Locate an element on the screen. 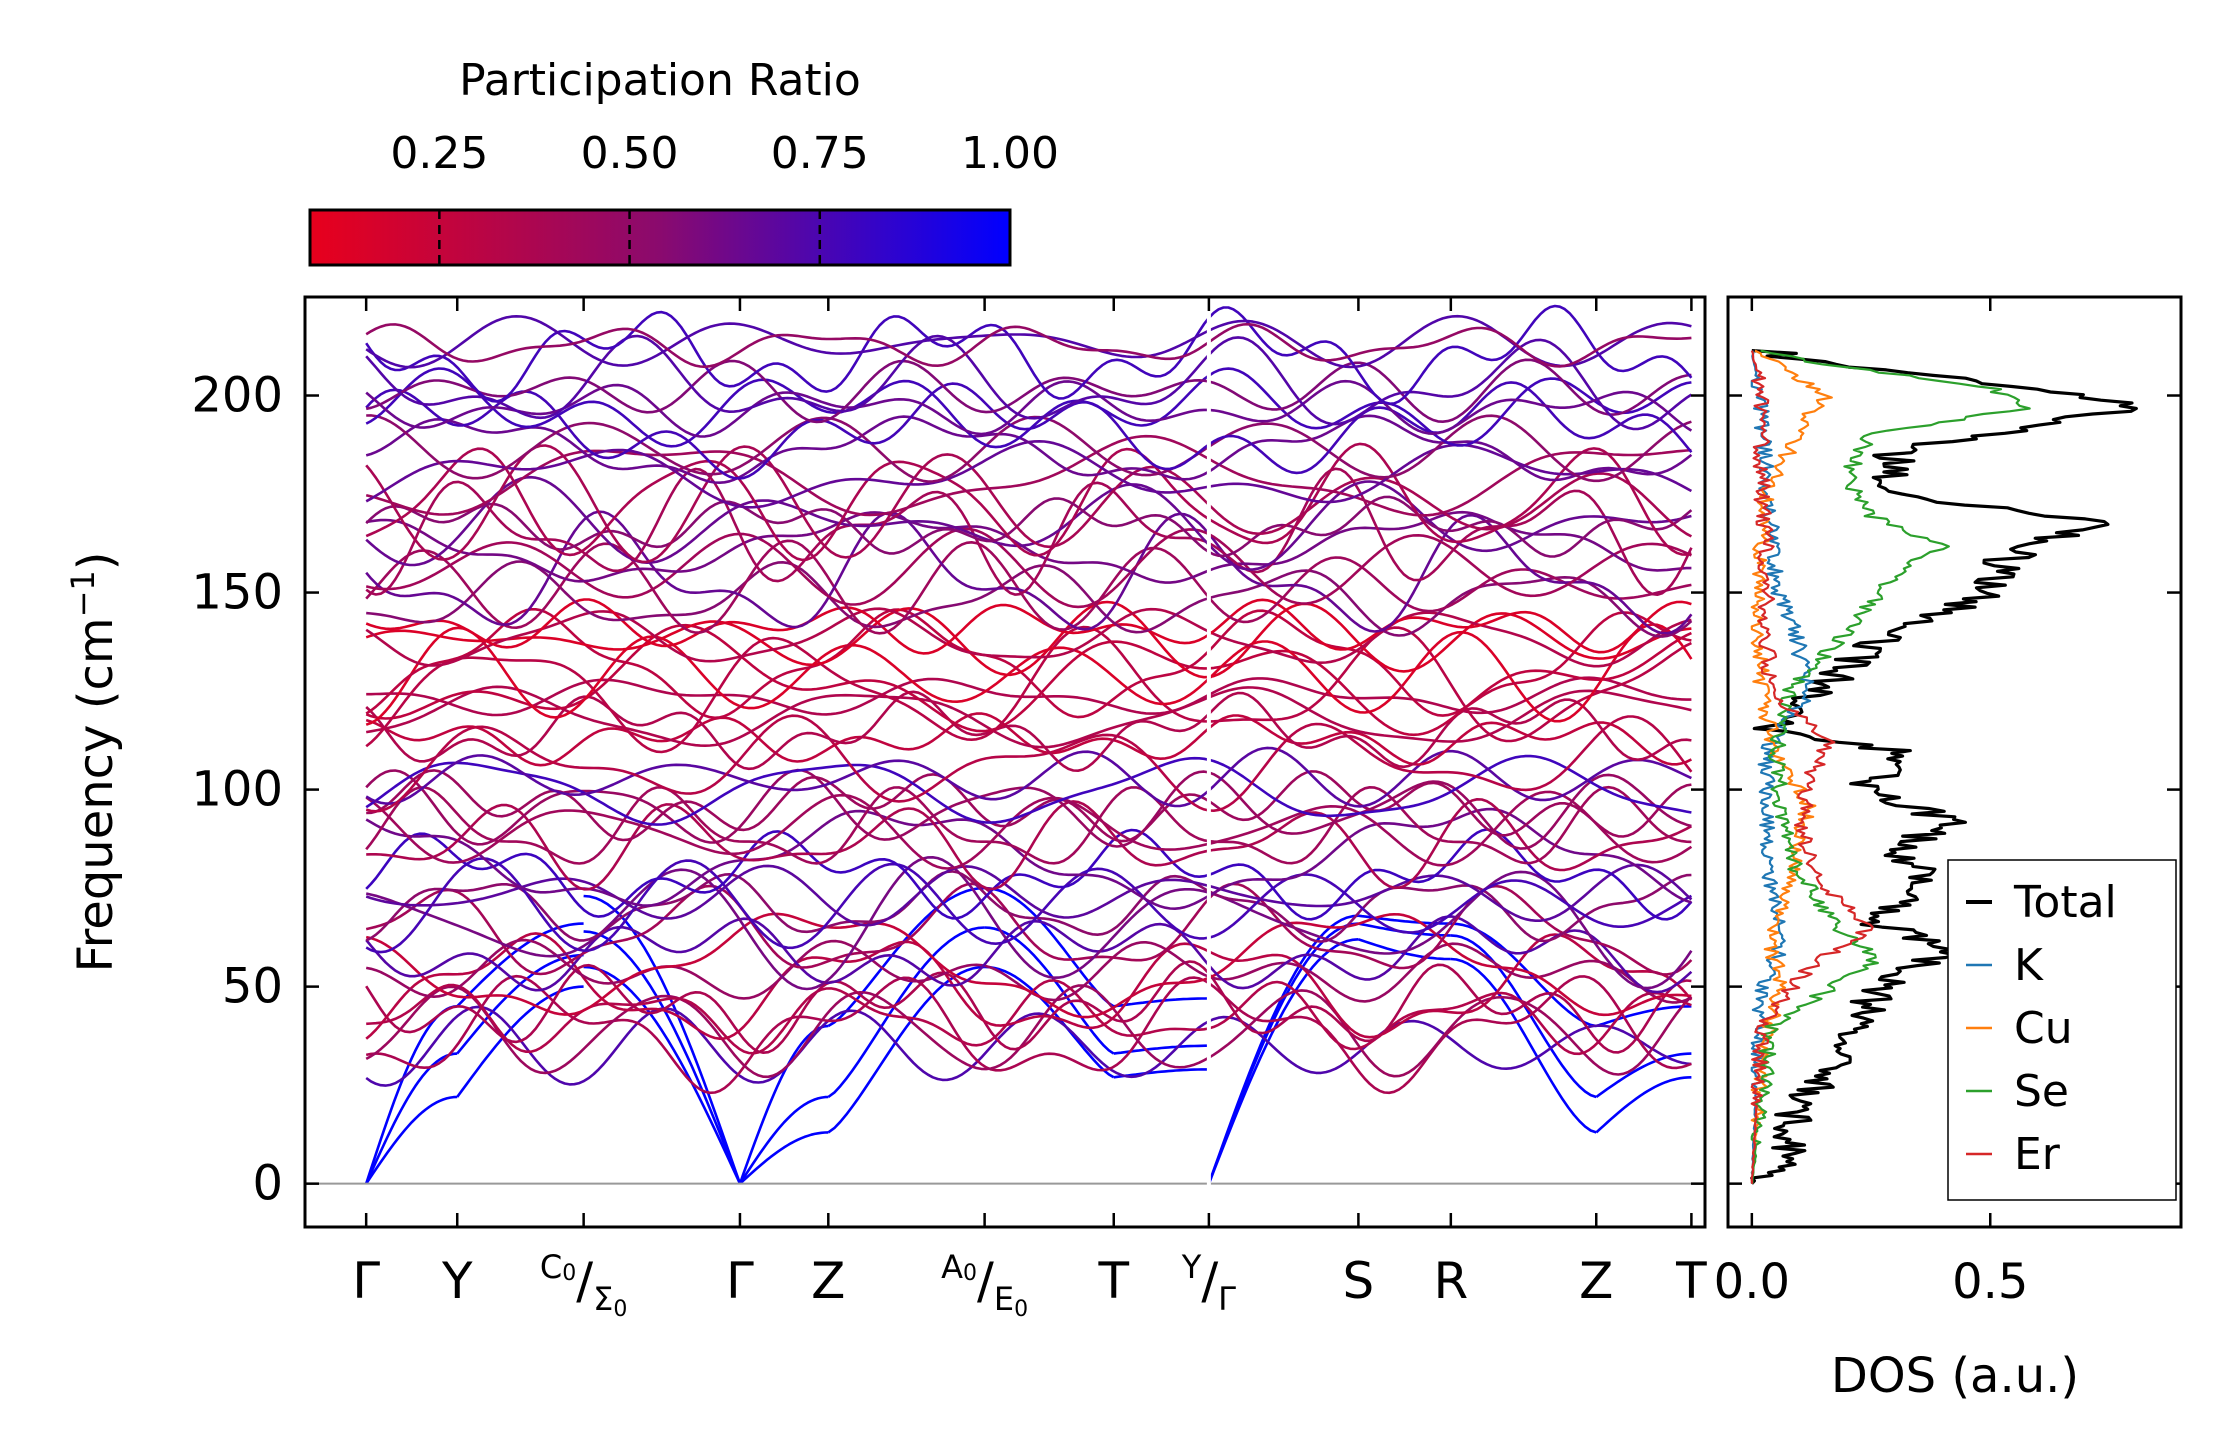 The width and height of the screenshot is (2222, 1455). legend-label-er: Er is located at coordinates (2037, 1154).